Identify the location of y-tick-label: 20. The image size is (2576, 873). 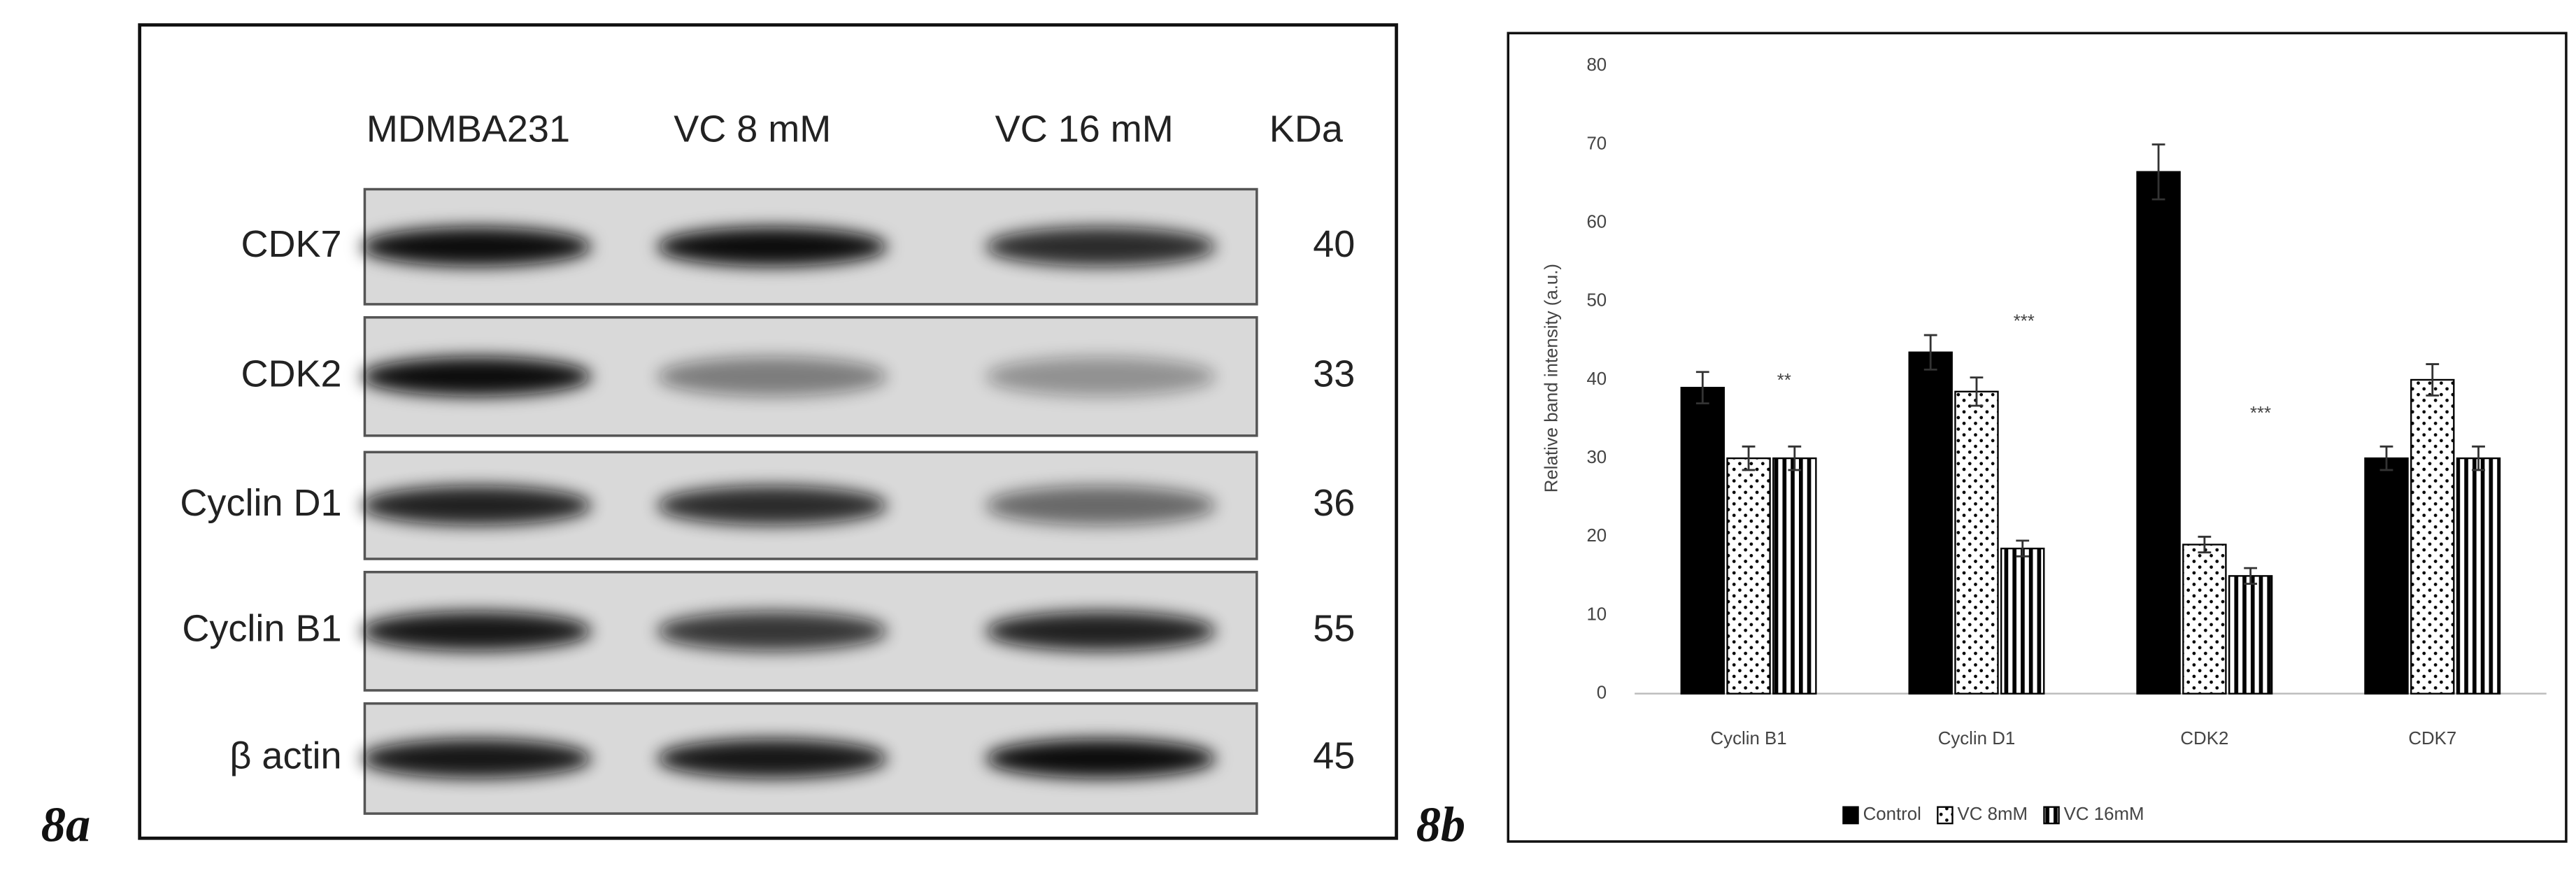
(1596, 536).